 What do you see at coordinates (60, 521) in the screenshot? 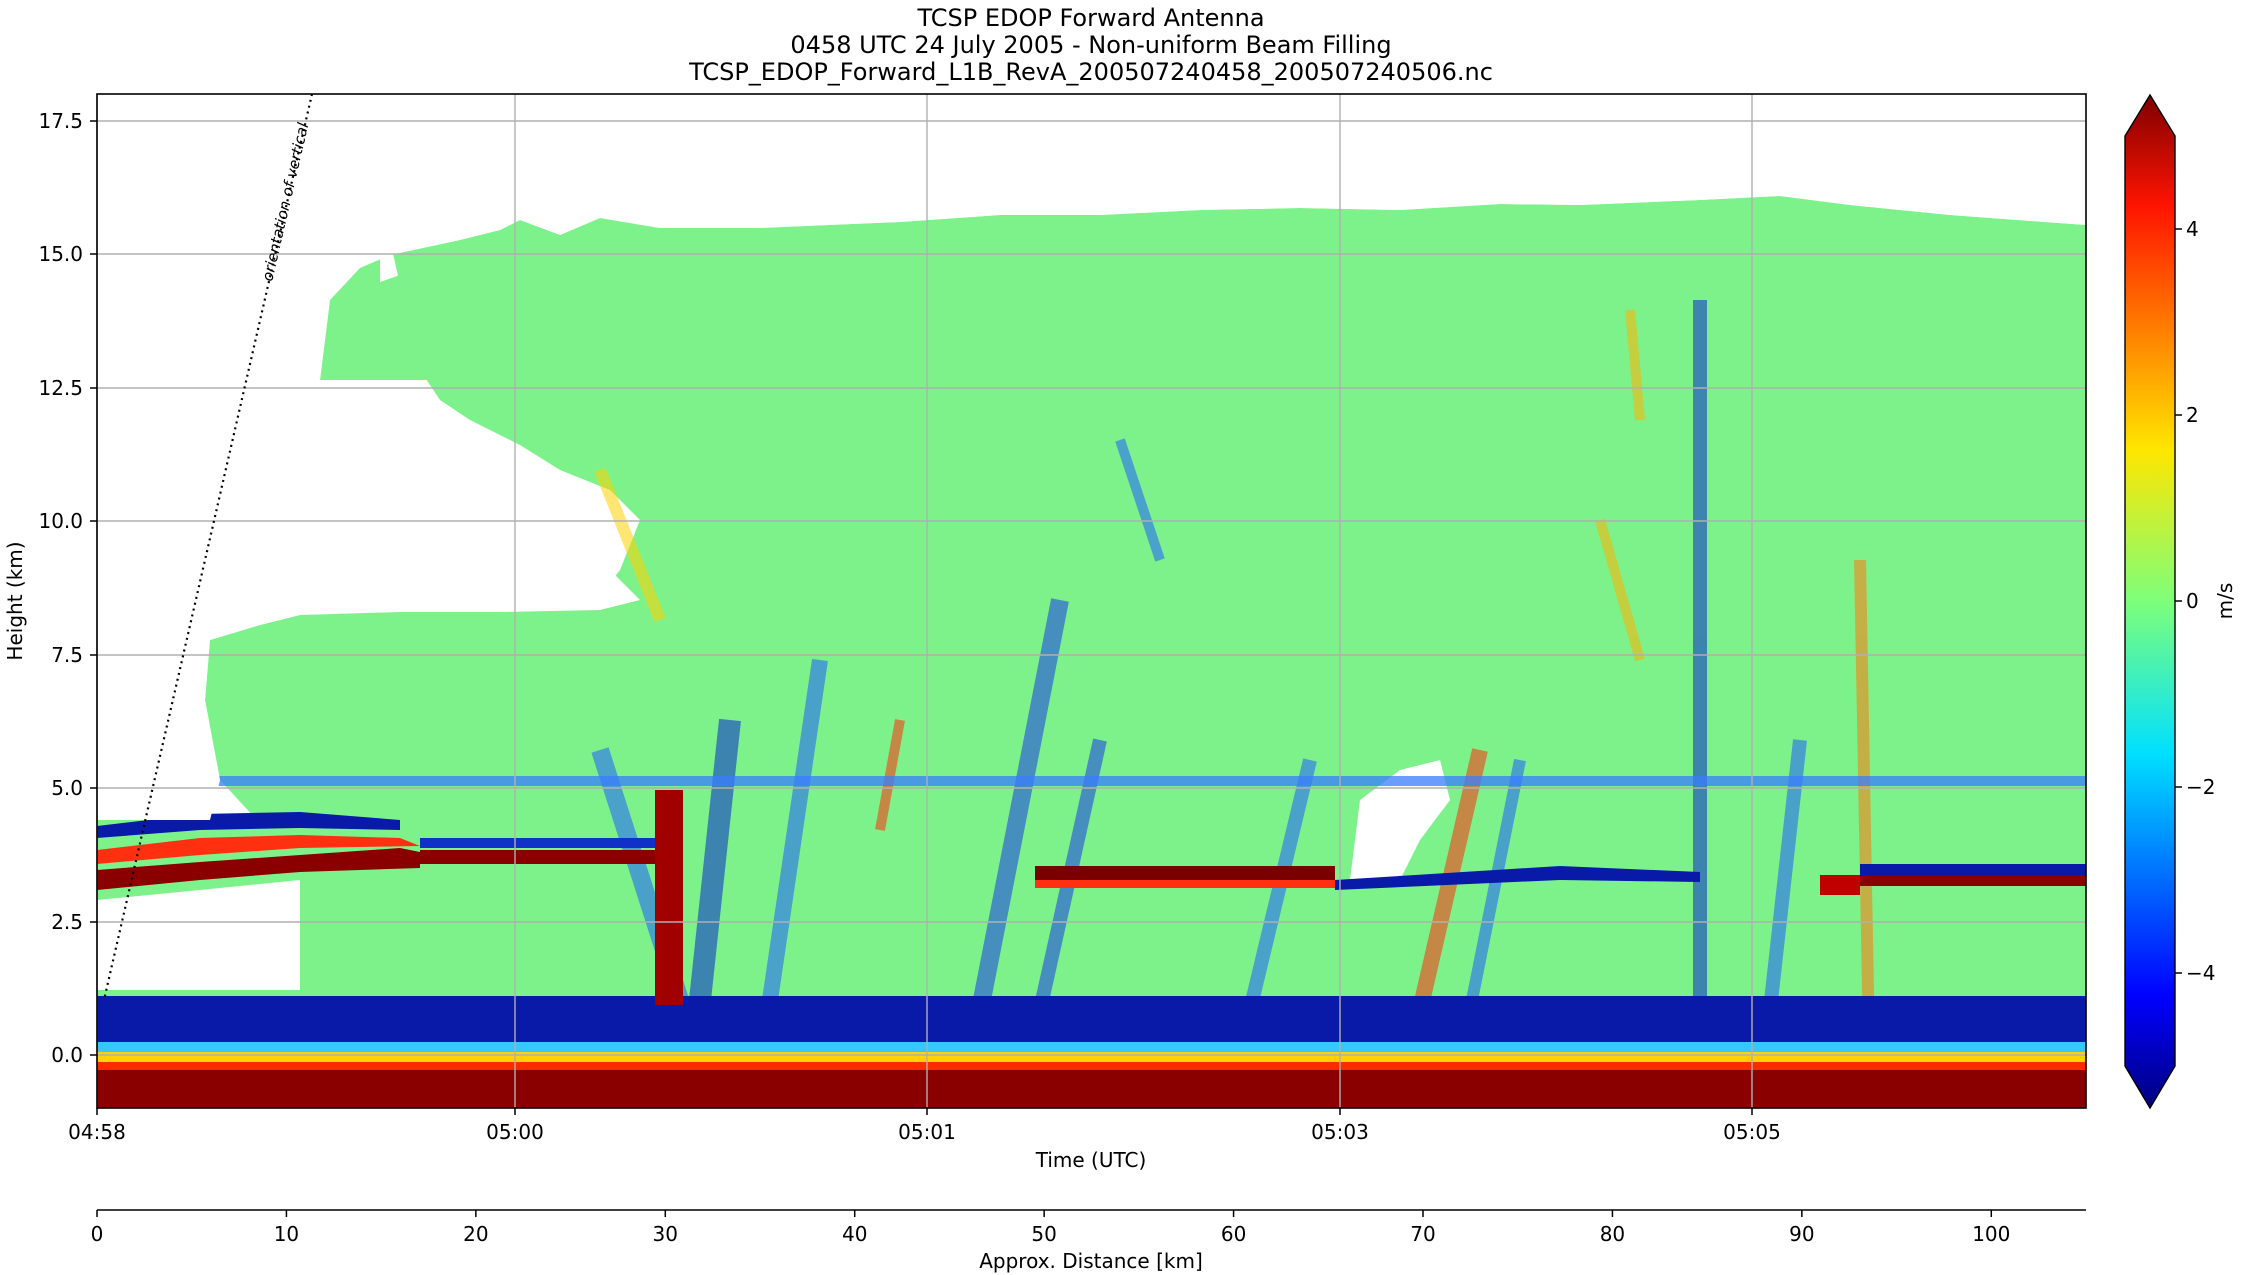
I see `y-tick-label: 10.0` at bounding box center [60, 521].